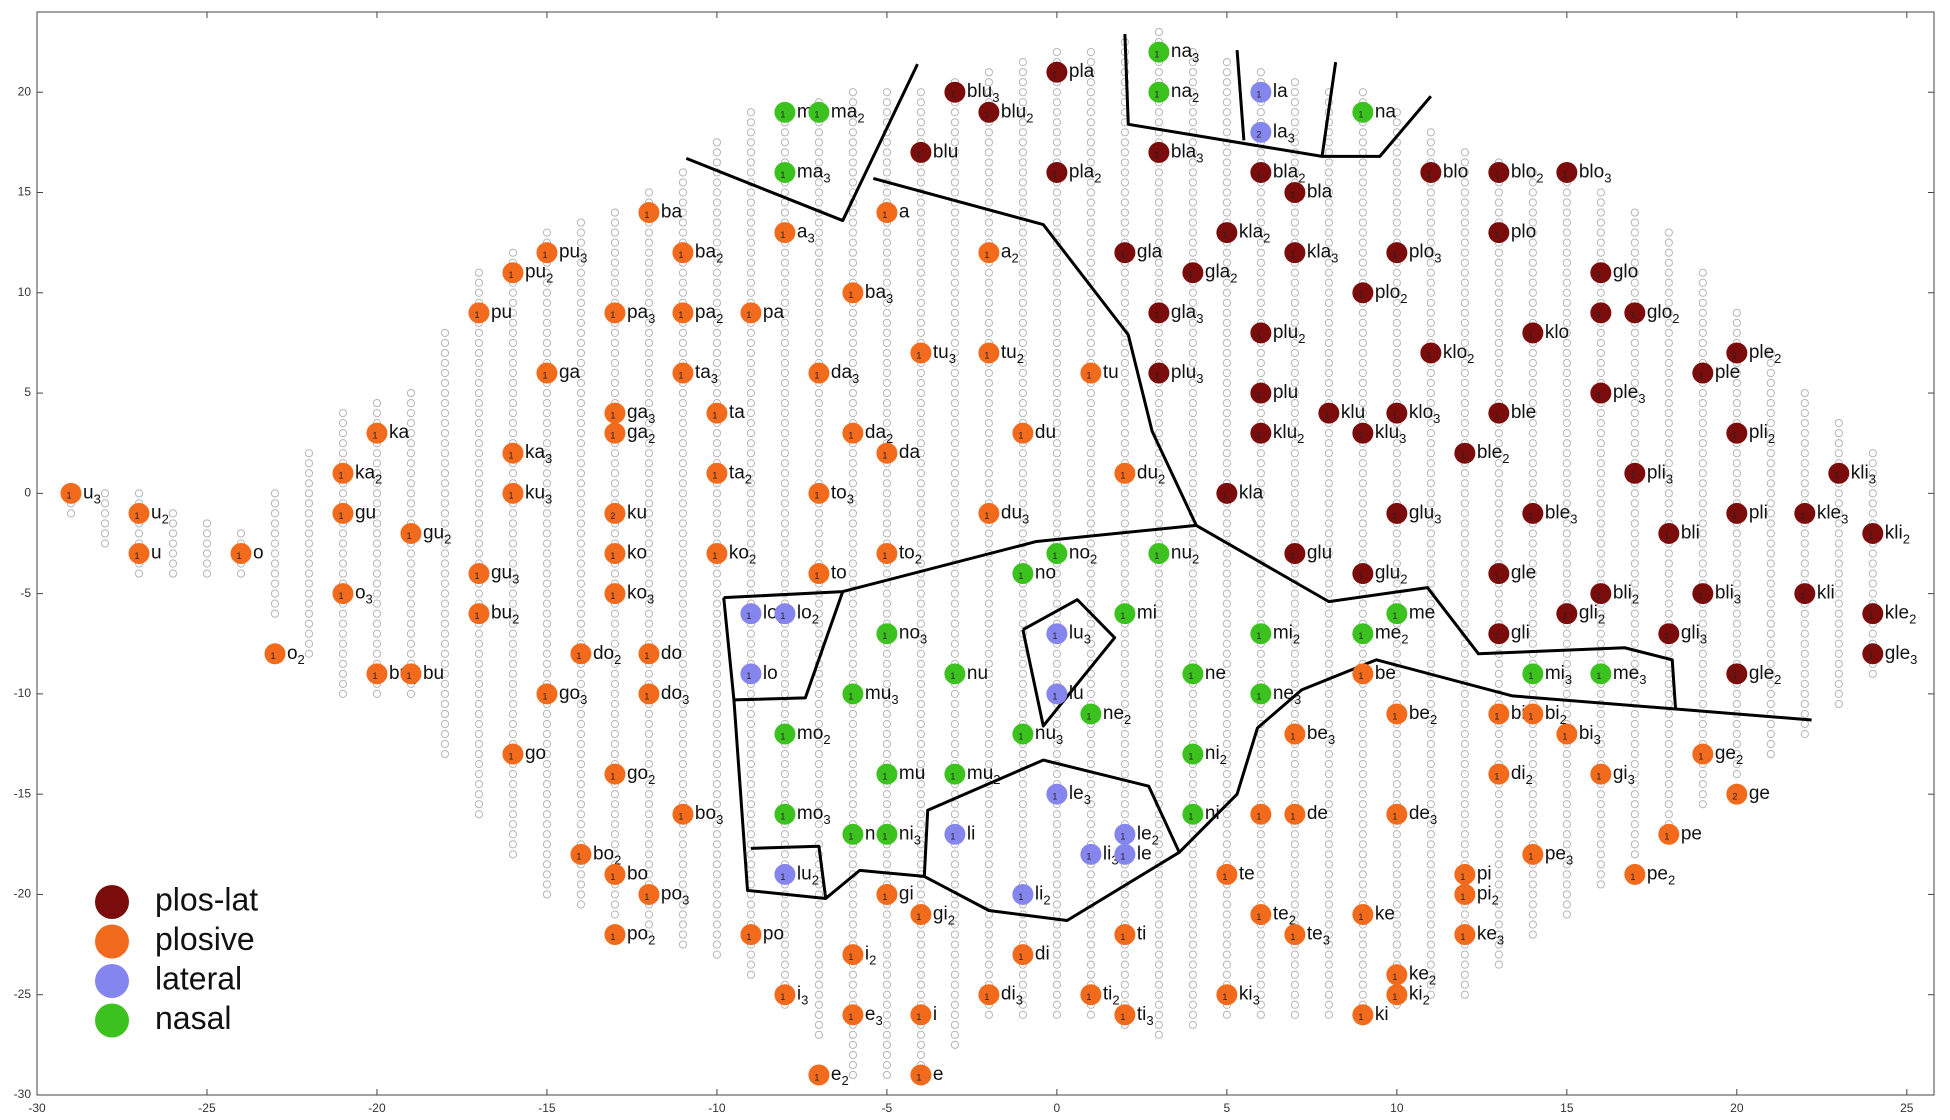  I want to click on point-label-text: e, so click(938, 1074).